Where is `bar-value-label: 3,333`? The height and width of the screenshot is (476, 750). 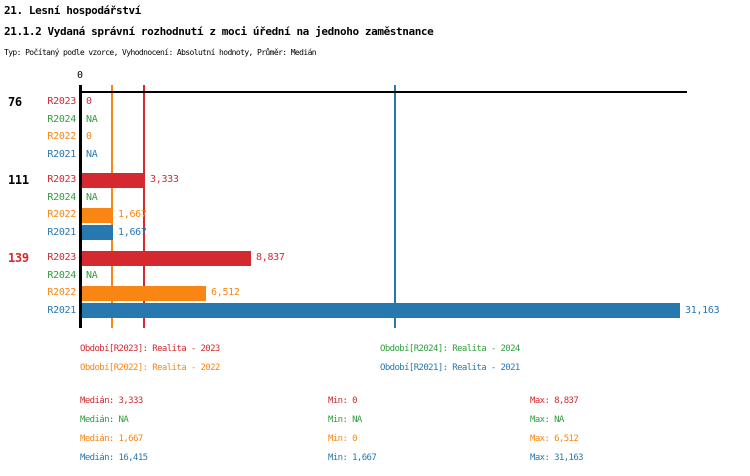
bar-value-label: 3,333 is located at coordinates (164, 179).